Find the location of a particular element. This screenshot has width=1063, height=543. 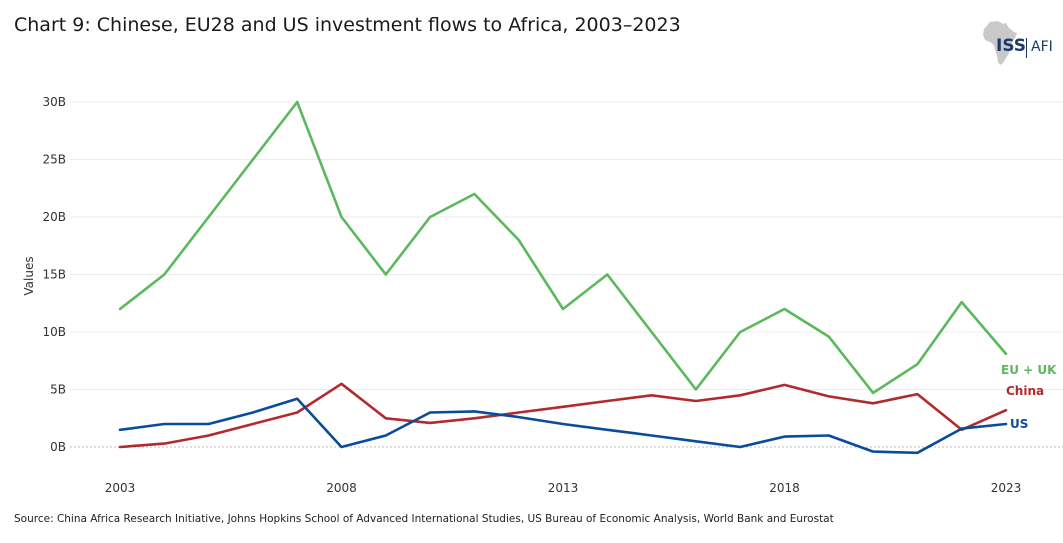

x-tick-label: 2018 is located at coordinates (784, 488).